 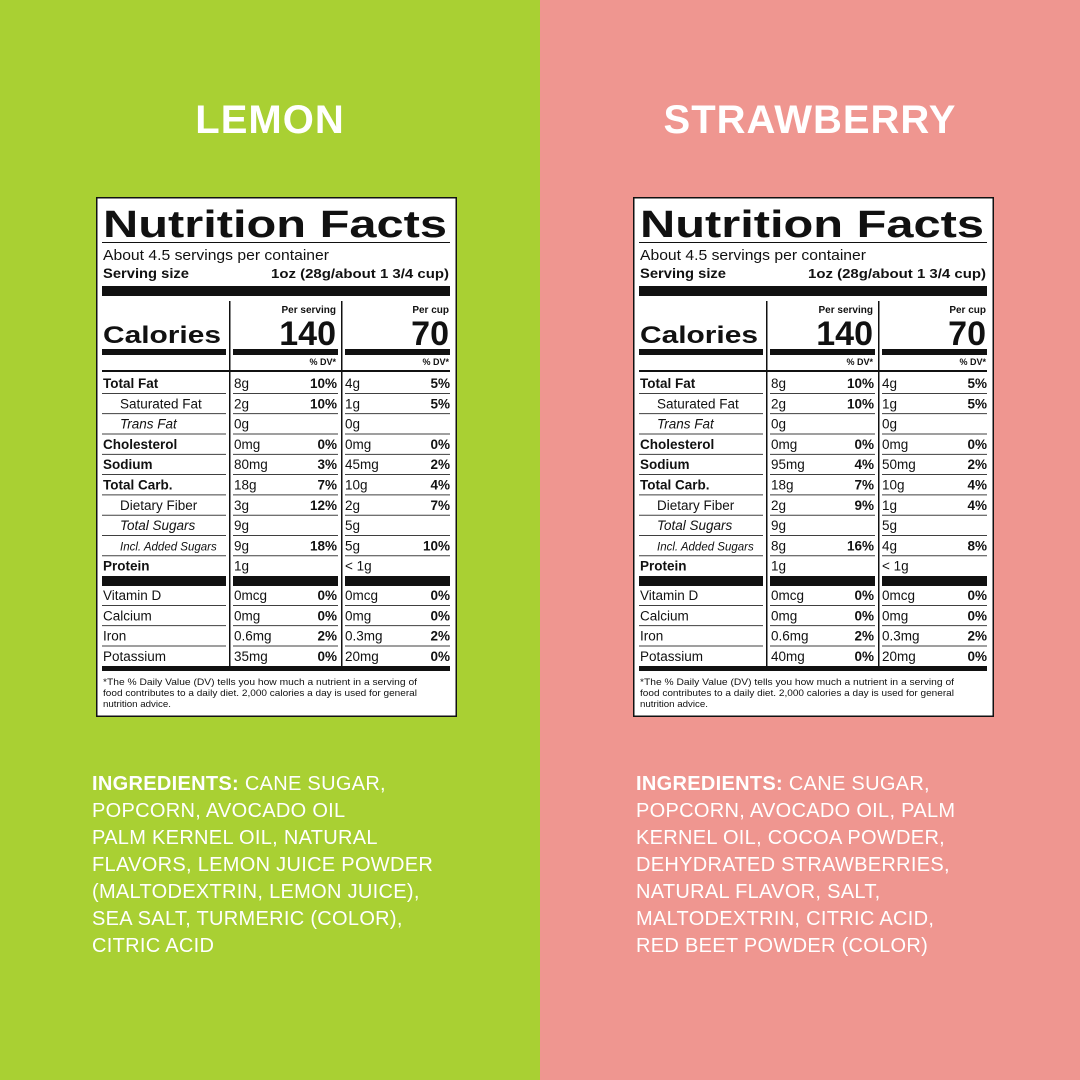 I want to click on nutrient-name: Potassium, so click(x=134, y=656).